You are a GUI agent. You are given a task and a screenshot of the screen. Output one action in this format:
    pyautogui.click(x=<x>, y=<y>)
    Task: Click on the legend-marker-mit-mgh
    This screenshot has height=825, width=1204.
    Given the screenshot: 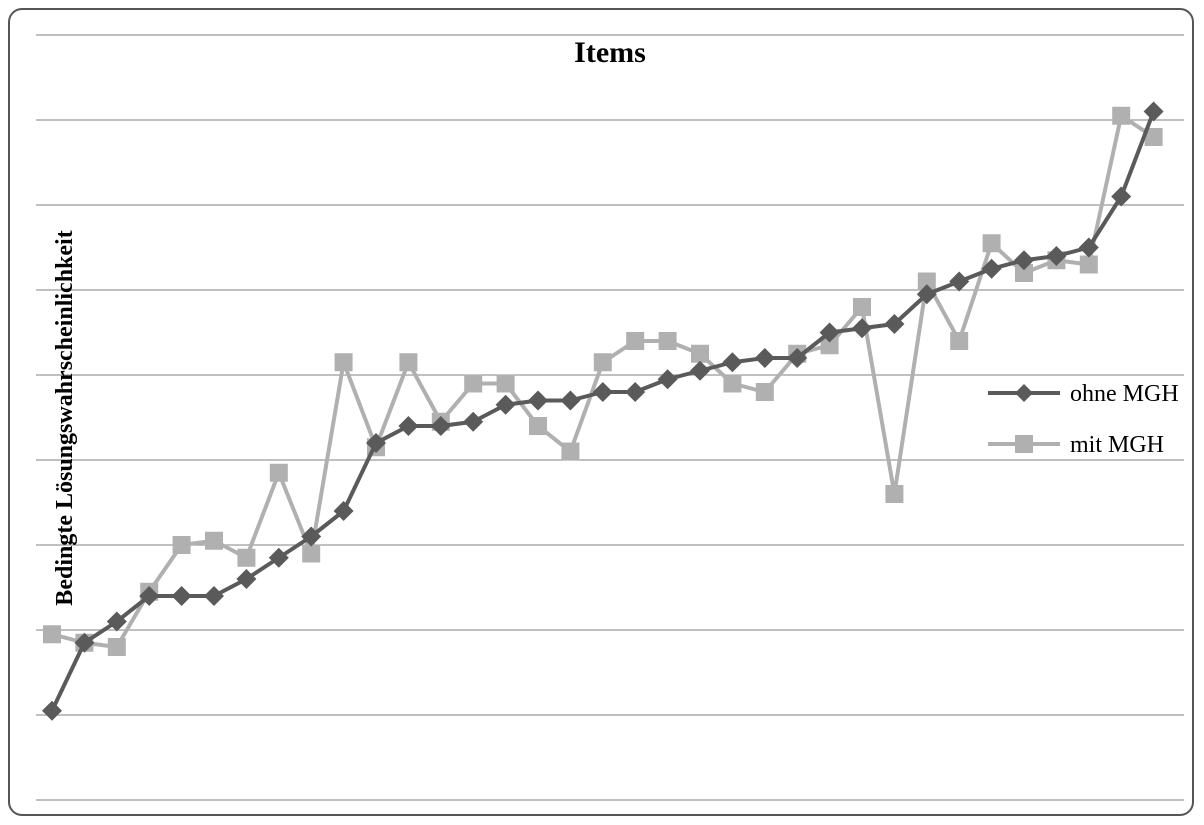 What is the action you would take?
    pyautogui.click(x=1024, y=444)
    